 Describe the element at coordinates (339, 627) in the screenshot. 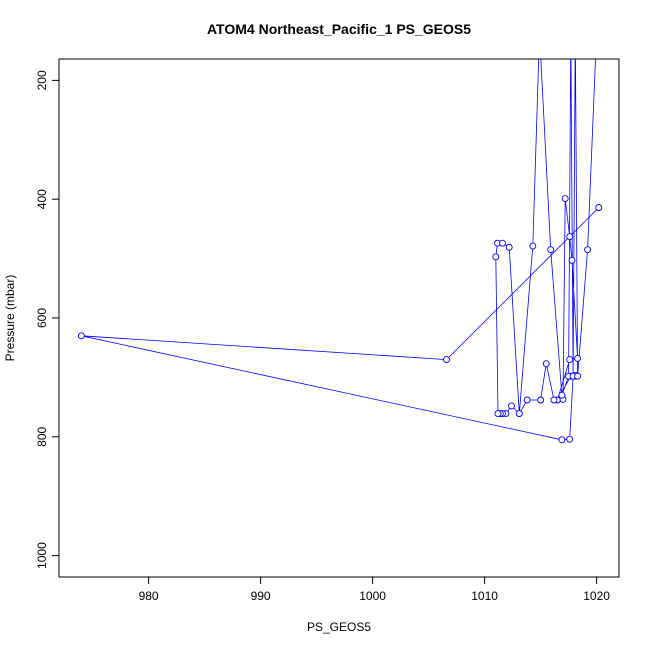

I see `x-axis-label: PS_GEOS5` at that location.